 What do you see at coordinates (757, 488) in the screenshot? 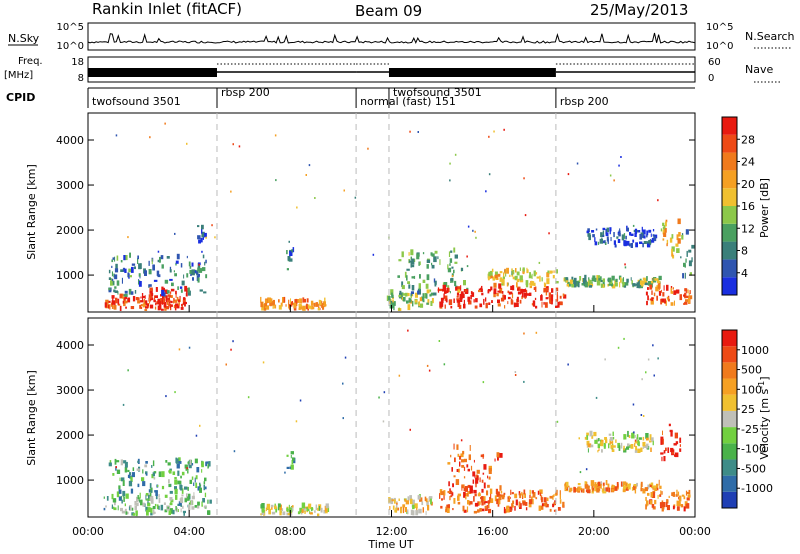
I see `colorbar-tick-label: -1000` at bounding box center [757, 488].